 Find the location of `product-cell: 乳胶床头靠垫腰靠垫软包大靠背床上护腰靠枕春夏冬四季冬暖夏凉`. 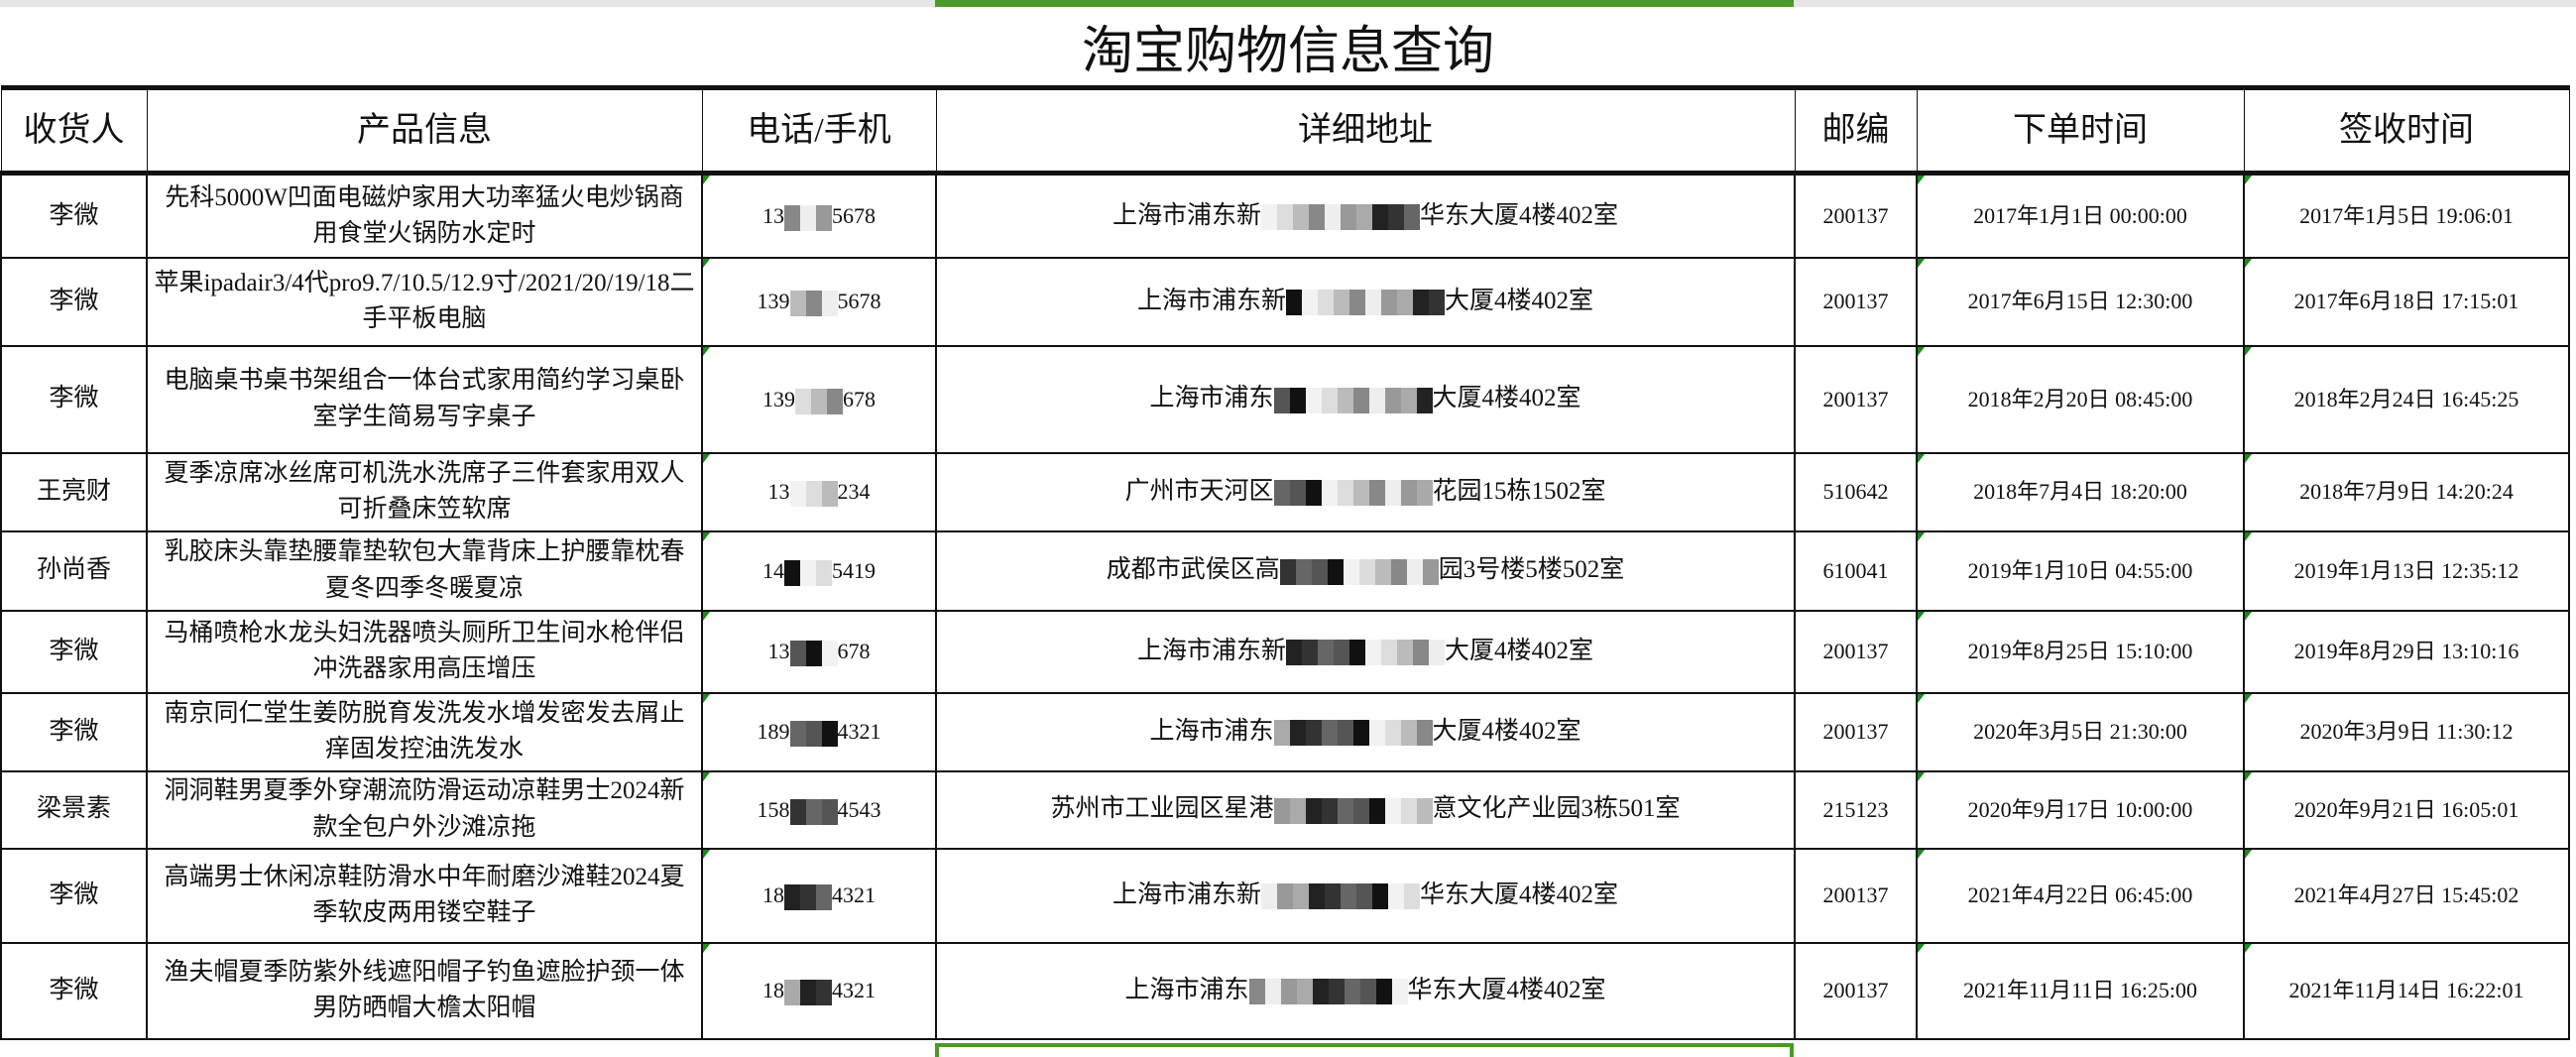

product-cell: 乳胶床头靠垫腰靠垫软包大靠背床上护腰靠枕春夏冬四季冬暖夏凉 is located at coordinates (424, 570).